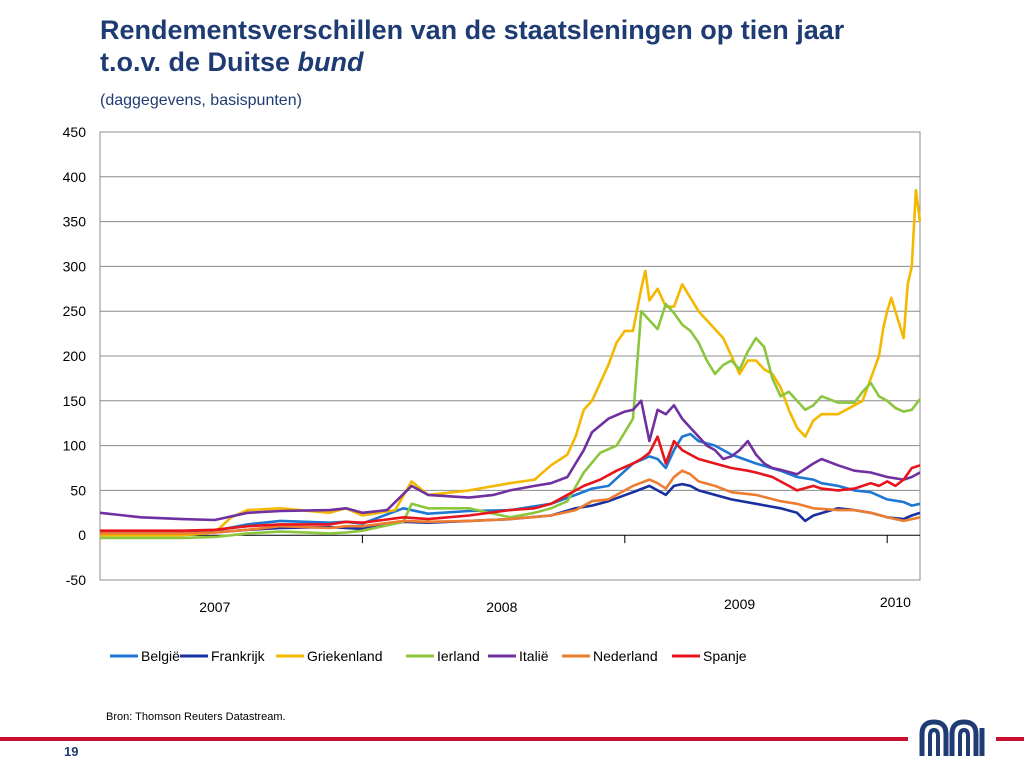  What do you see at coordinates (76, 580) in the screenshot?
I see `y-tick-label: -50` at bounding box center [76, 580].